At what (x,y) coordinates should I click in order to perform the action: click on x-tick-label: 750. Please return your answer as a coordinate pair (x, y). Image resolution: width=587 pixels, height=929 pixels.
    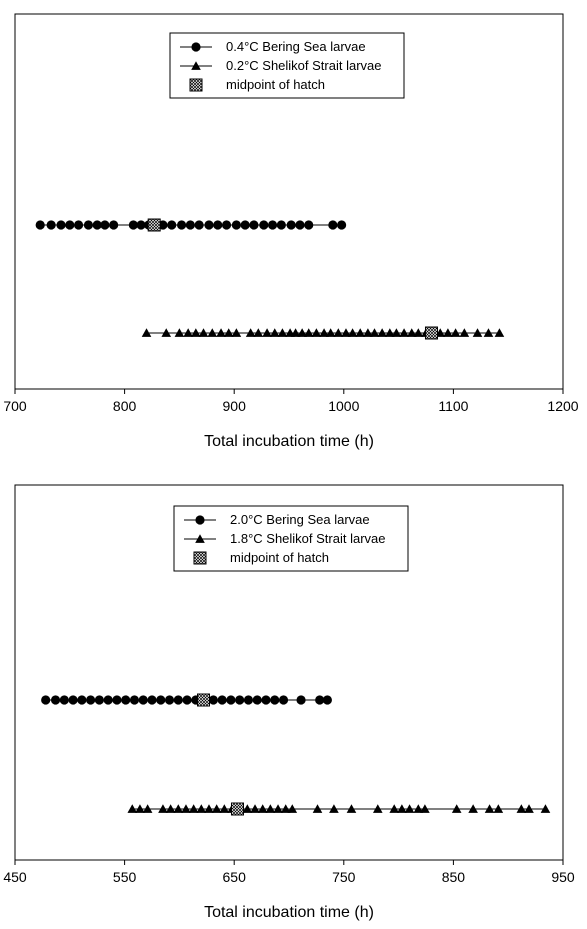
    Looking at the image, I should click on (344, 877).